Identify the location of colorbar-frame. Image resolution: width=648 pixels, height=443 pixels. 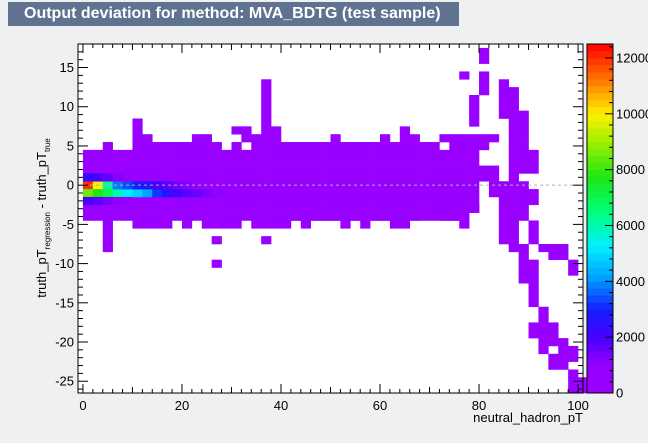
(600, 218).